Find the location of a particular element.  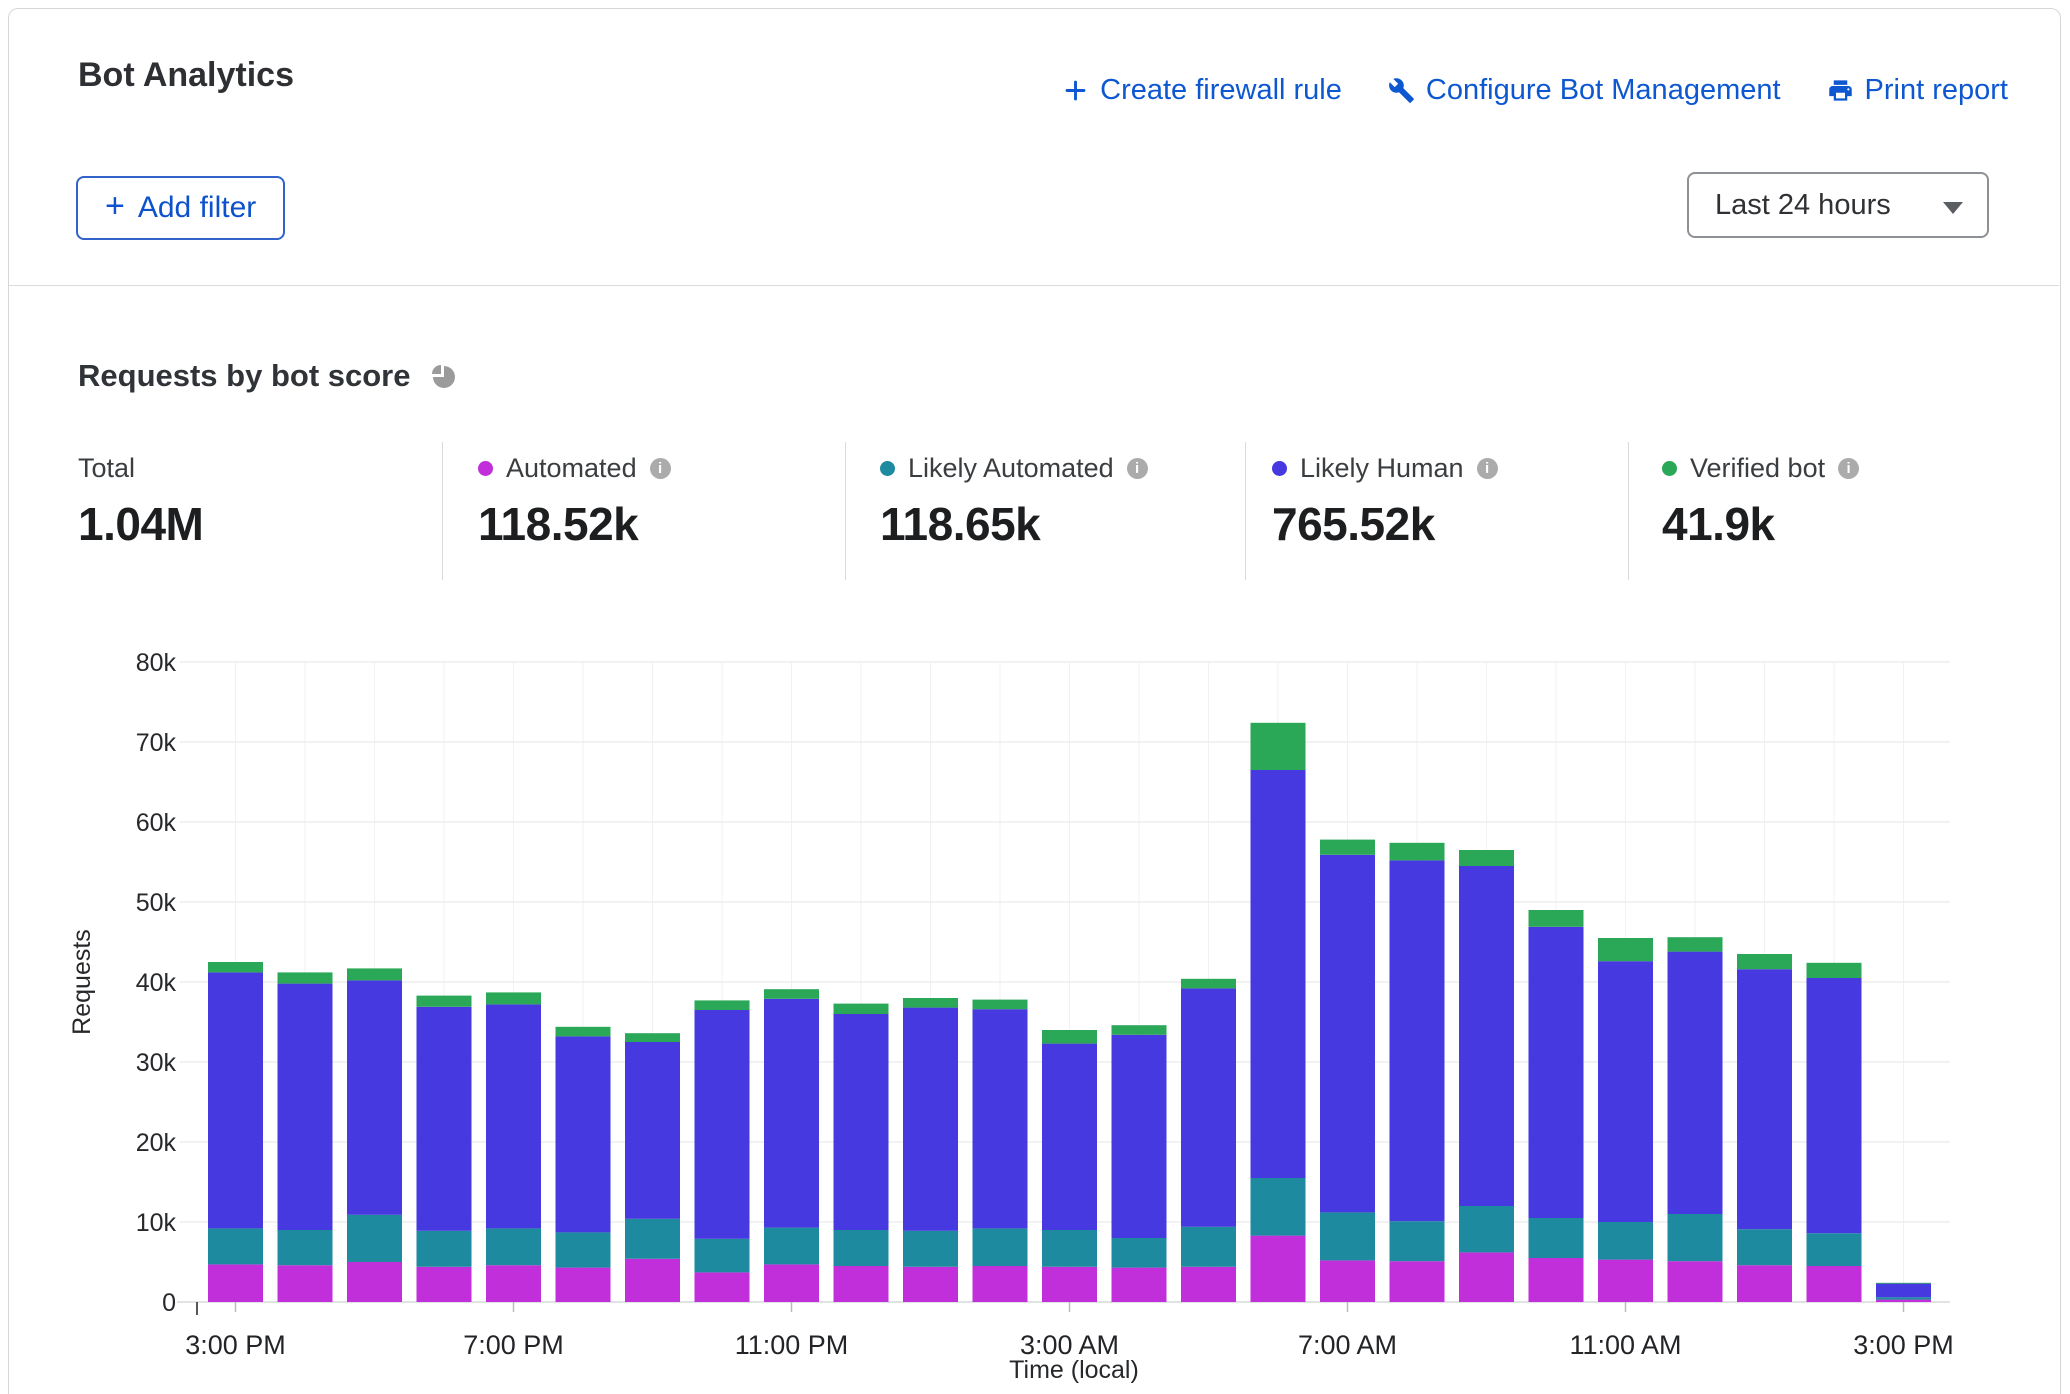

print-report-link: Print report is located at coordinates (1917, 90).